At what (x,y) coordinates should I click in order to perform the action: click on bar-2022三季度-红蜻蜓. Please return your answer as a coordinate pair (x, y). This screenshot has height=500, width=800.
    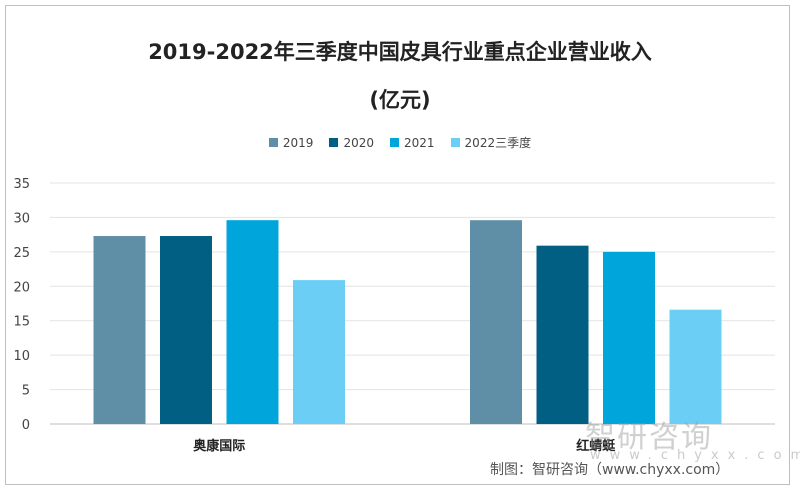
    Looking at the image, I should click on (695, 366).